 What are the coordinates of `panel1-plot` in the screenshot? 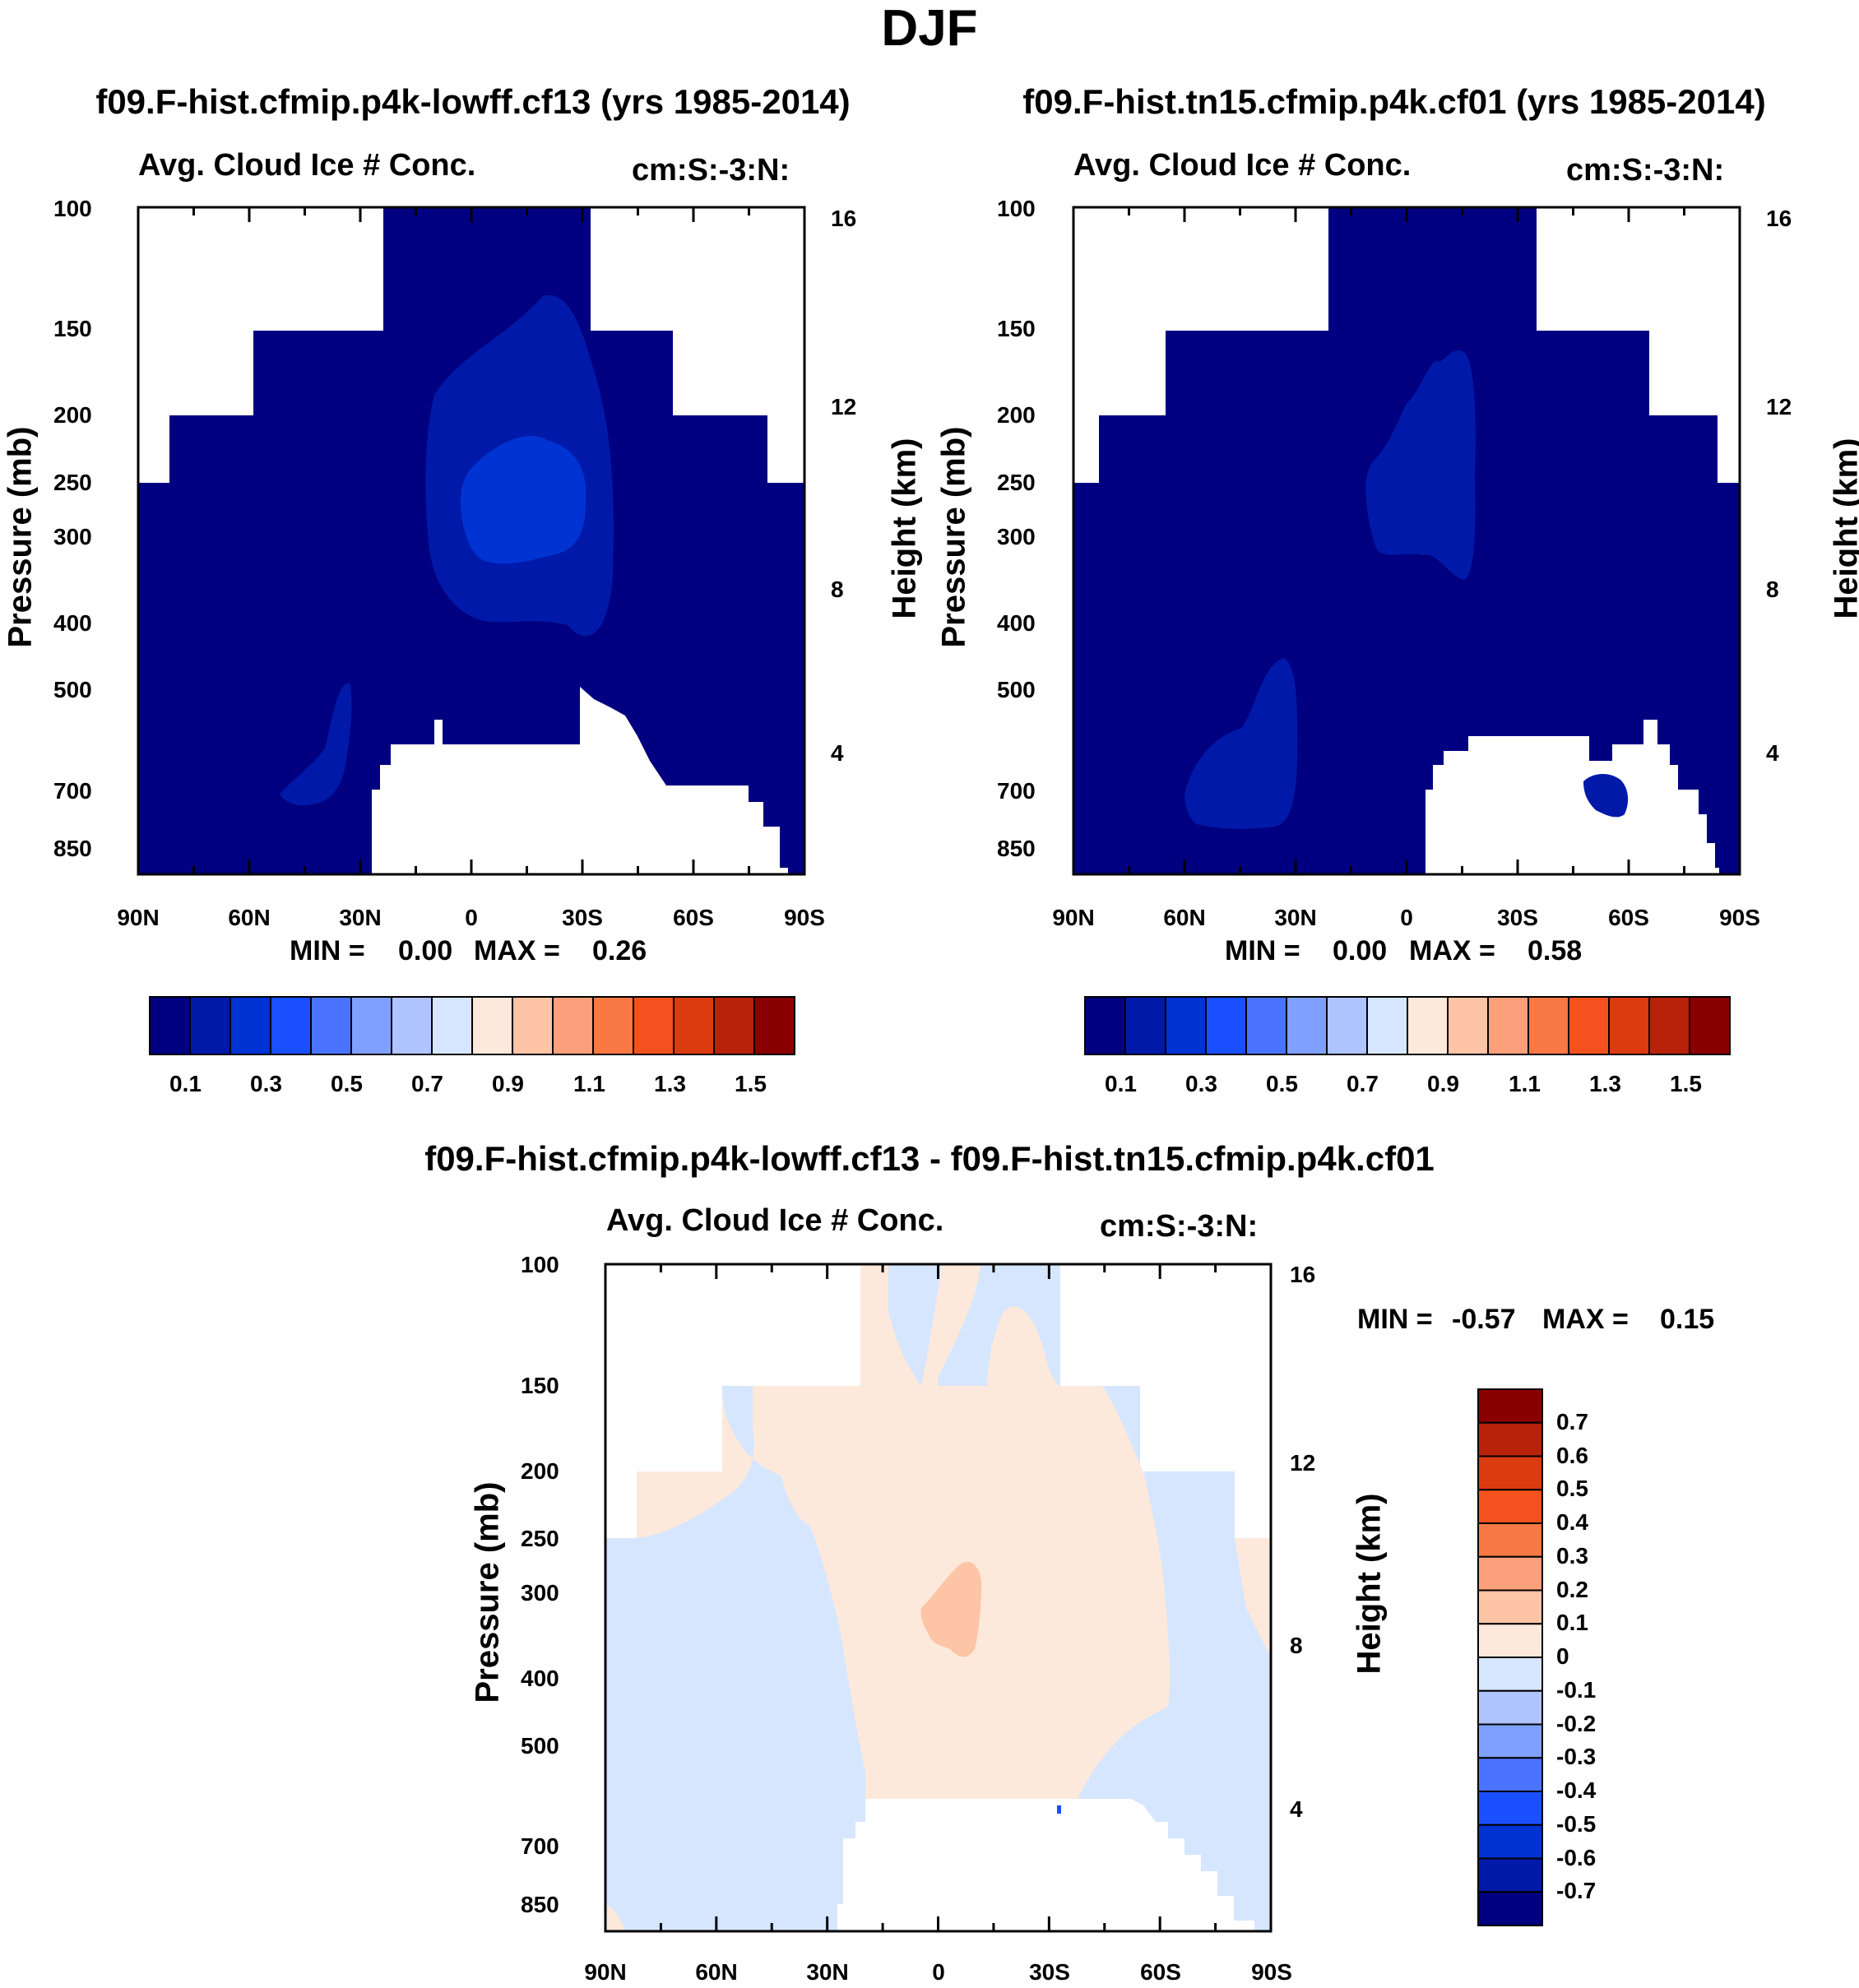 It's located at (471, 541).